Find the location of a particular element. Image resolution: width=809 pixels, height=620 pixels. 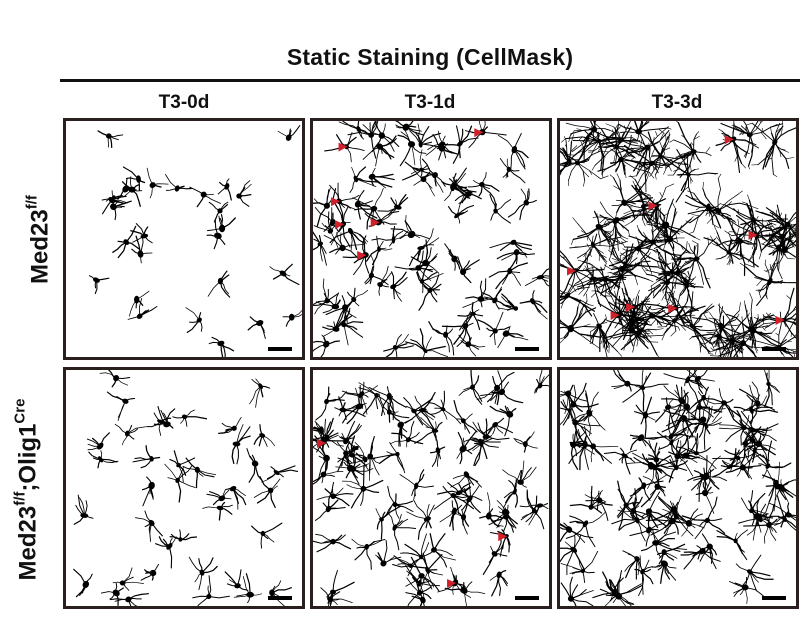

figure-header: Static Staining (CellMask) is located at coordinates (430, 57).